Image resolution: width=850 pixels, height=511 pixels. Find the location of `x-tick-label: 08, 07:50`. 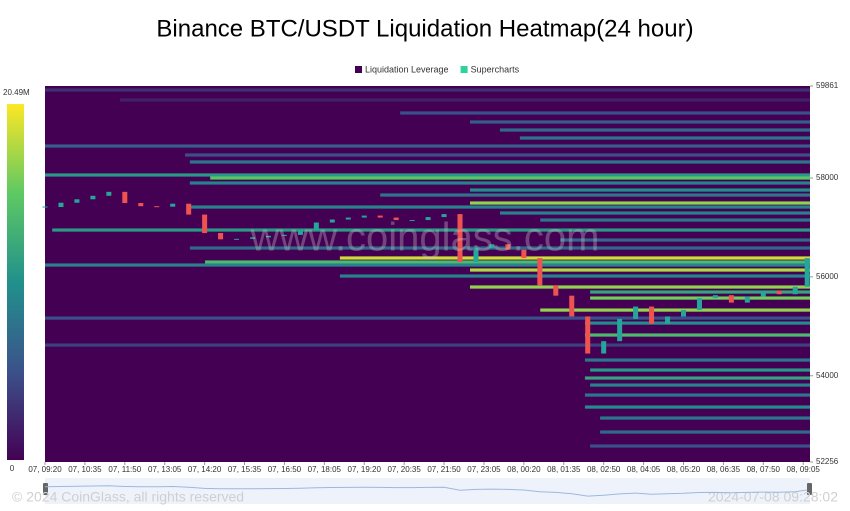

x-tick-label: 08, 07:50 is located at coordinates (764, 469).